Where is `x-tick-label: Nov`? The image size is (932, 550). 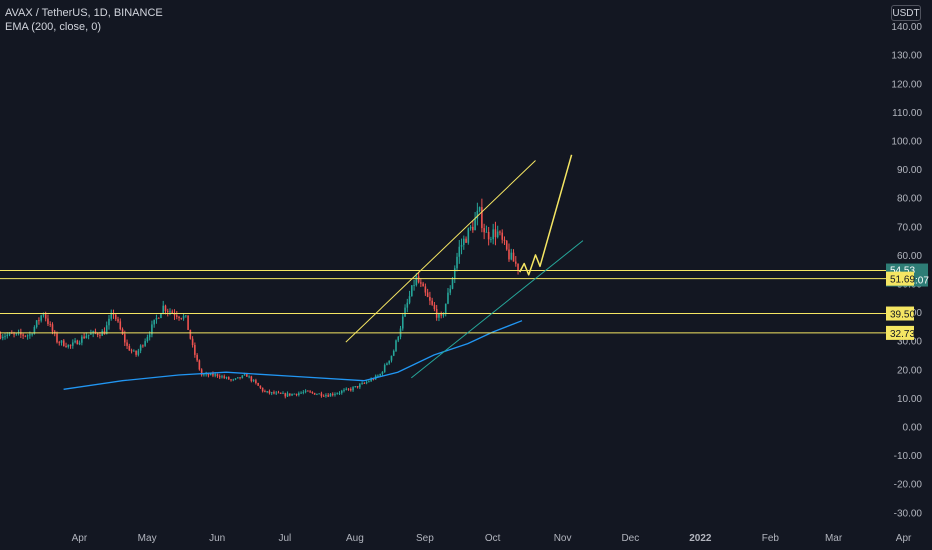 x-tick-label: Nov is located at coordinates (563, 538).